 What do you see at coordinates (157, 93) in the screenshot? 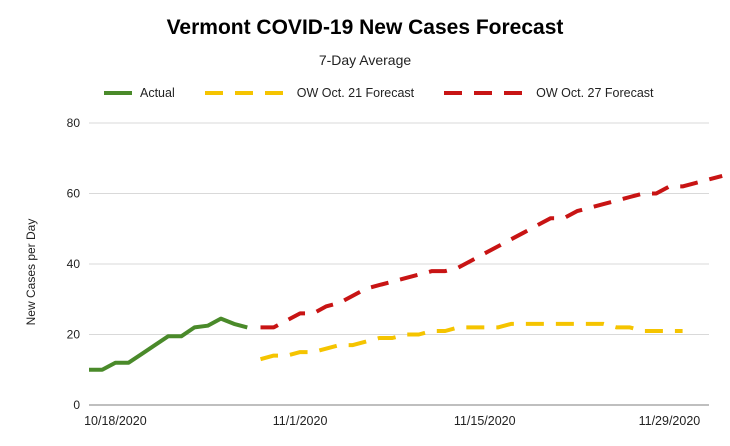
I see `legend-label-actual: Actual` at bounding box center [157, 93].